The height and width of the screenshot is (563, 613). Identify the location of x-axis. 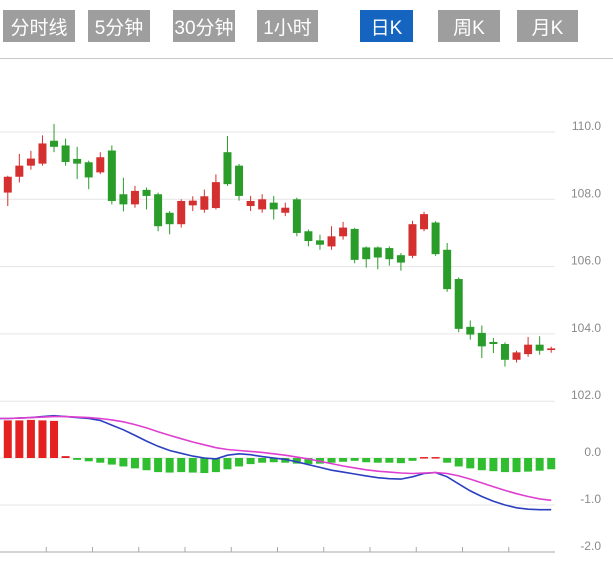
(277, 550).